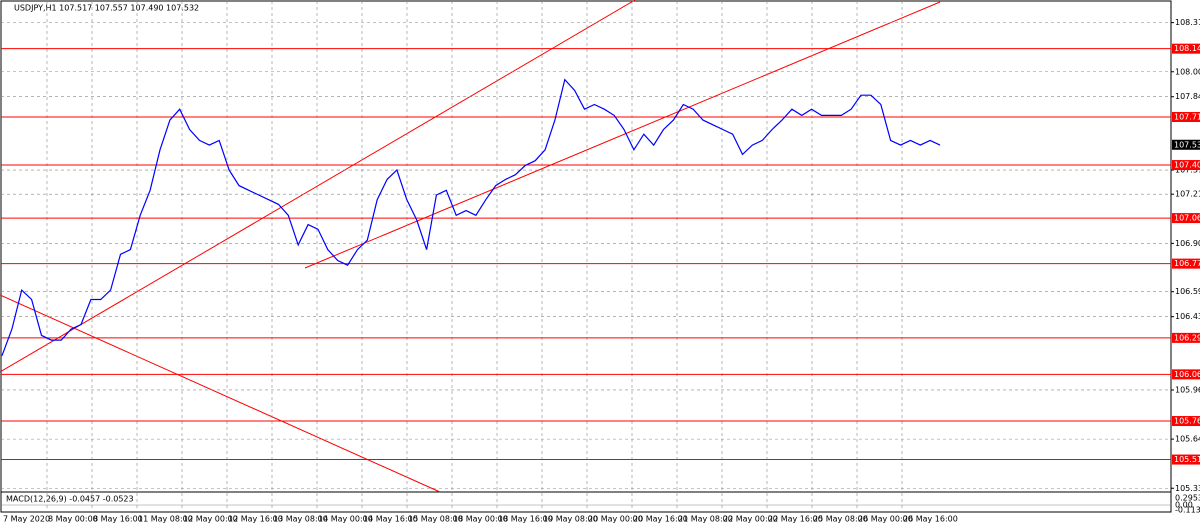  What do you see at coordinates (795, 519) in the screenshot?
I see `x-tick-label: 22 May 16:00` at bounding box center [795, 519].